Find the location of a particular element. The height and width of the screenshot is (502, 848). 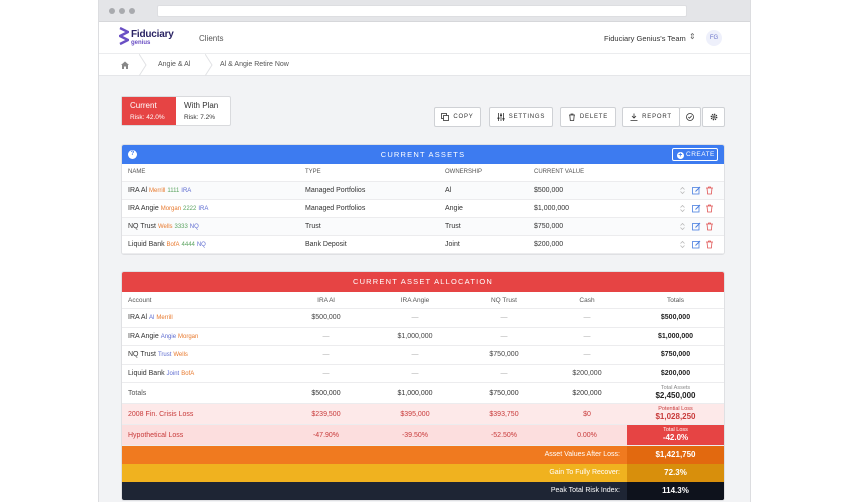

total-assets: Total Assets $2,450,000 is located at coordinates (675, 393).